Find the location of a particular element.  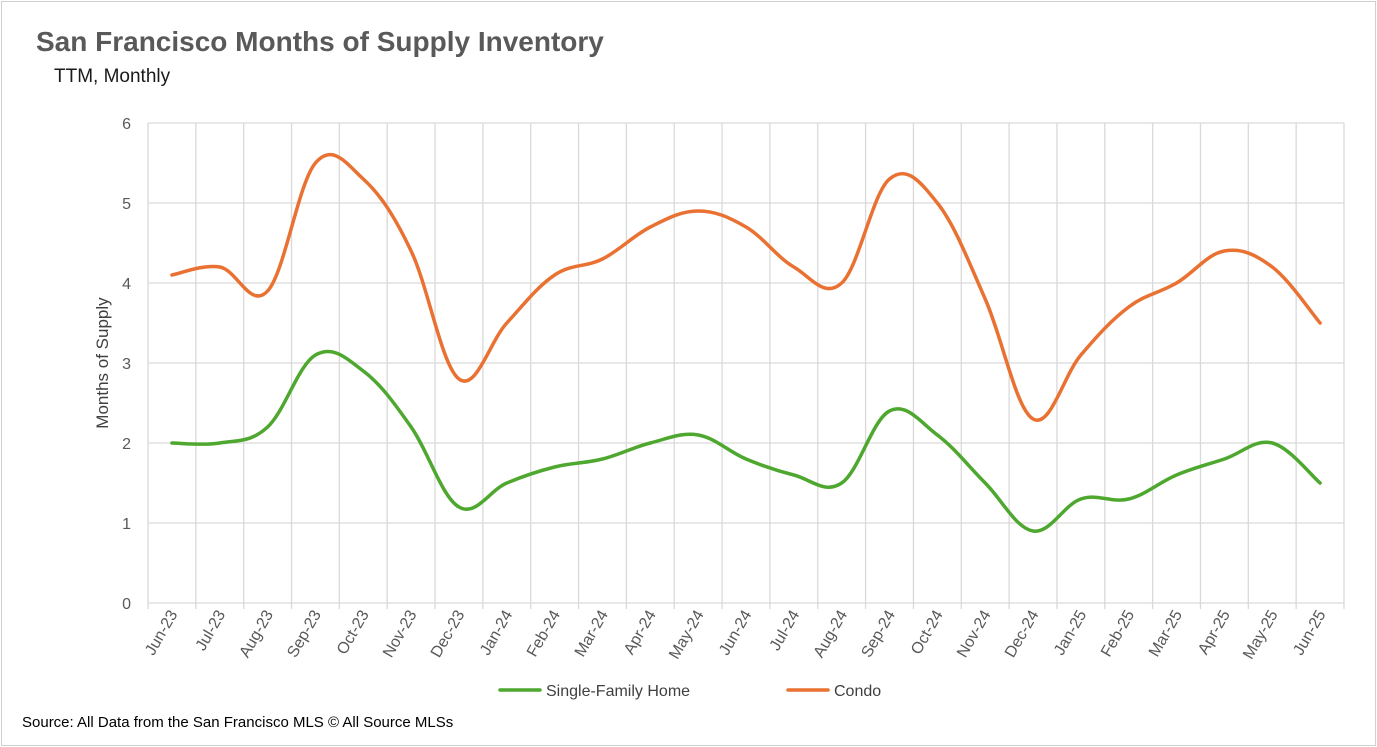

y-tick-label: 2 is located at coordinates (126, 444).